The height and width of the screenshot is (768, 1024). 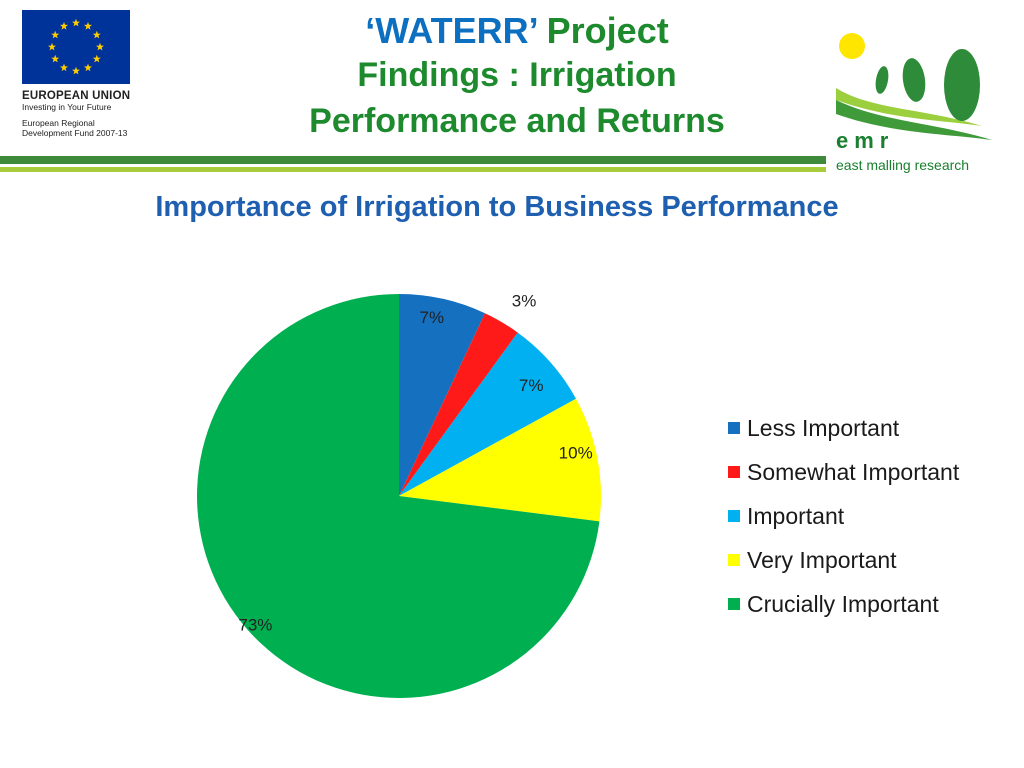 I want to click on title-line2: Findings : Irrigation, so click(x=517, y=75).